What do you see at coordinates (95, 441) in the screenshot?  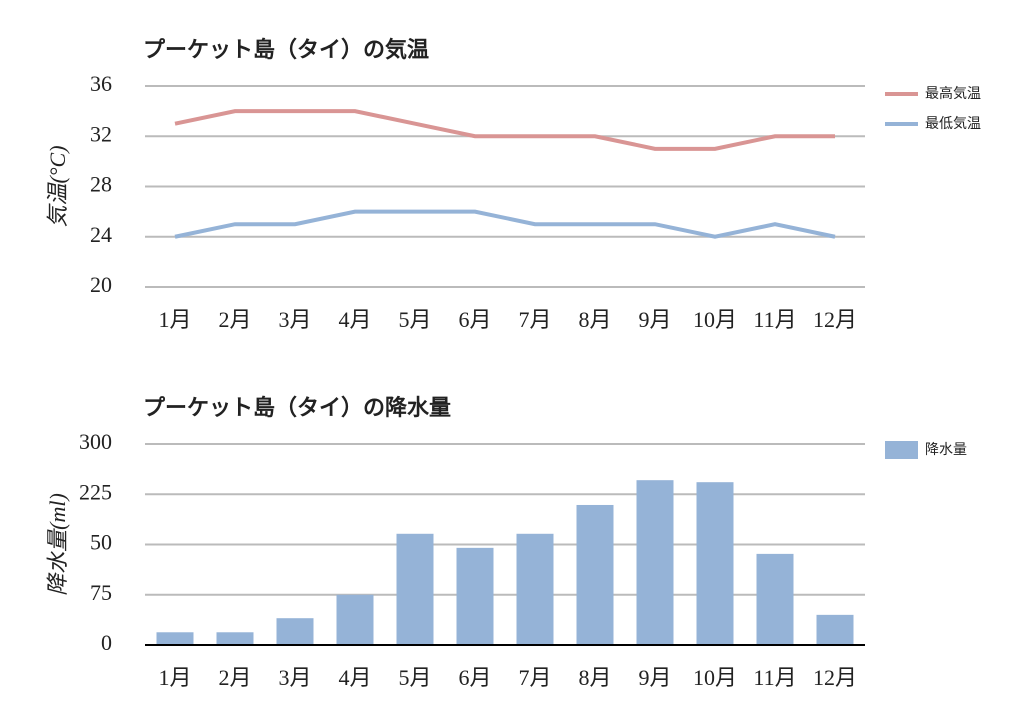 I see `y-tick-label: 300` at bounding box center [95, 441].